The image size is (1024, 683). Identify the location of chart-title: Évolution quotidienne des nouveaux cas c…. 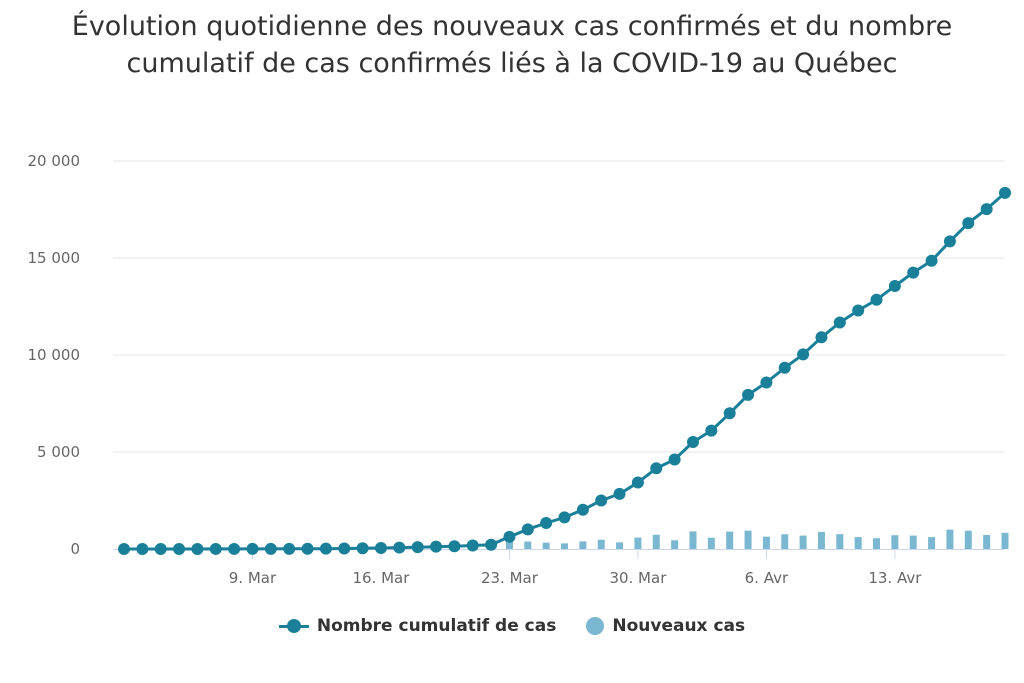
(512, 45).